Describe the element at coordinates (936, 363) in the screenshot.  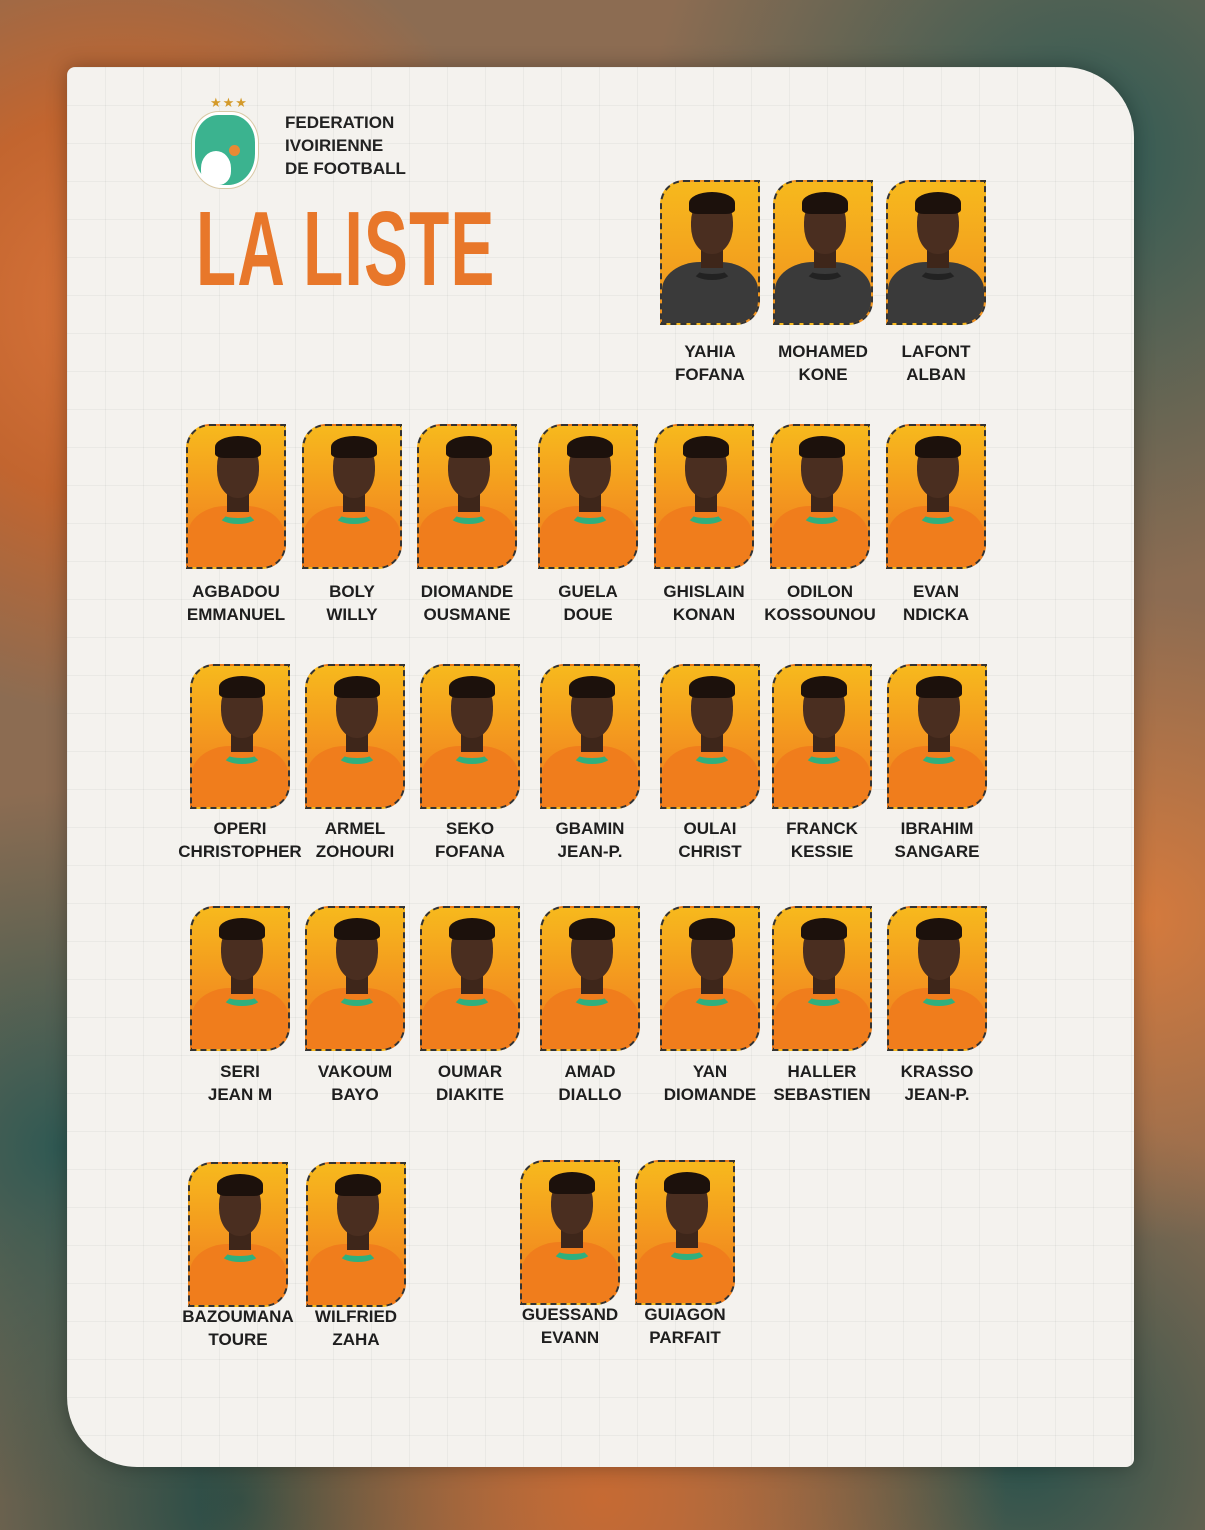
I see `player-name: LAFONT ALBAN` at that location.